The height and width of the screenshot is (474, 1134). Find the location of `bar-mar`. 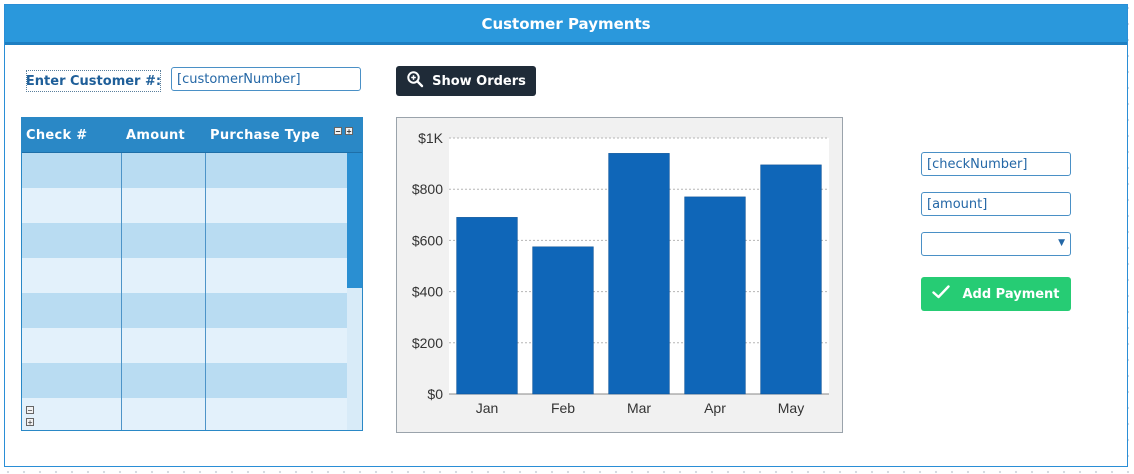

bar-mar is located at coordinates (639, 274).